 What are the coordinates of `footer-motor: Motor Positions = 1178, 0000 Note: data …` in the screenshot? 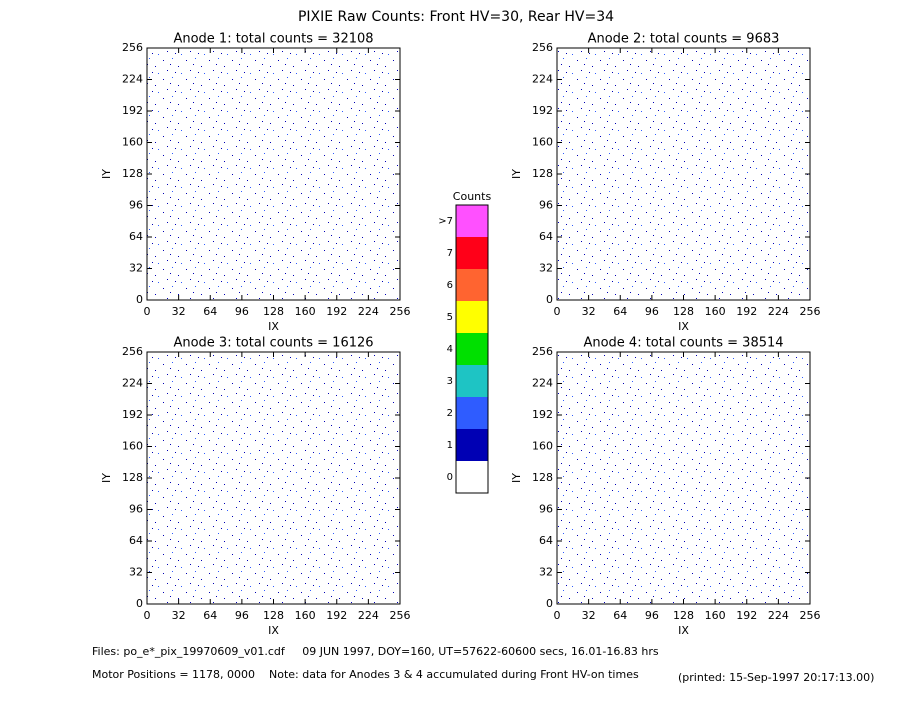 It's located at (365, 674).